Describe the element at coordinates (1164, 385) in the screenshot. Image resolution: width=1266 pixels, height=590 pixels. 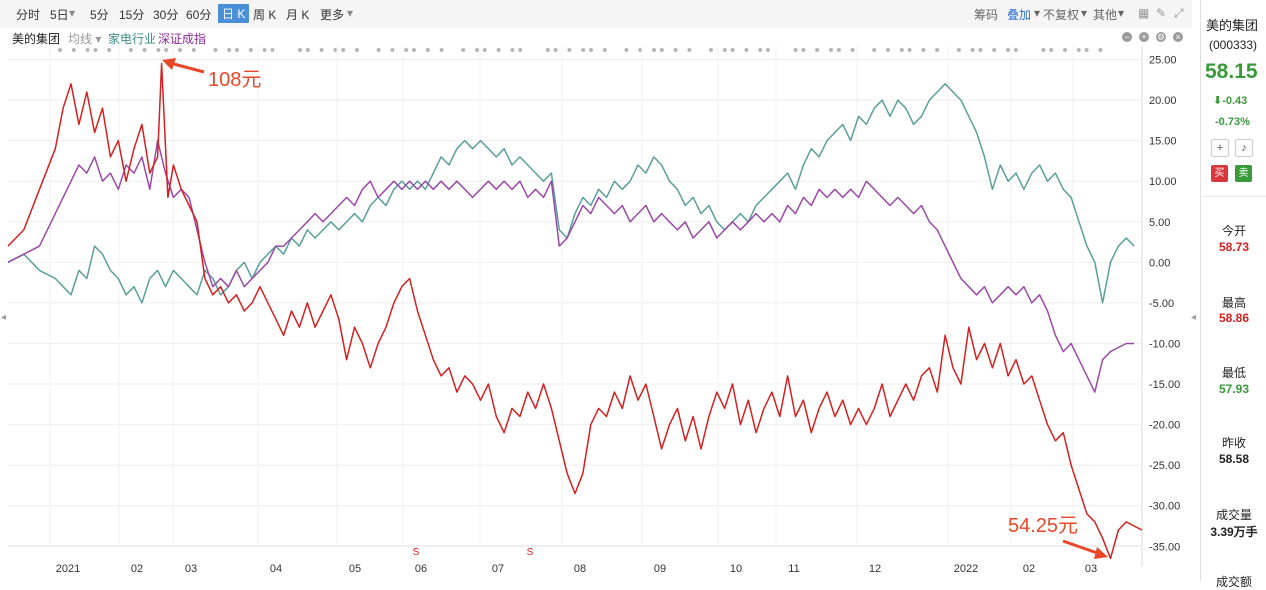
I see `y-tick-label: -15.00` at that location.